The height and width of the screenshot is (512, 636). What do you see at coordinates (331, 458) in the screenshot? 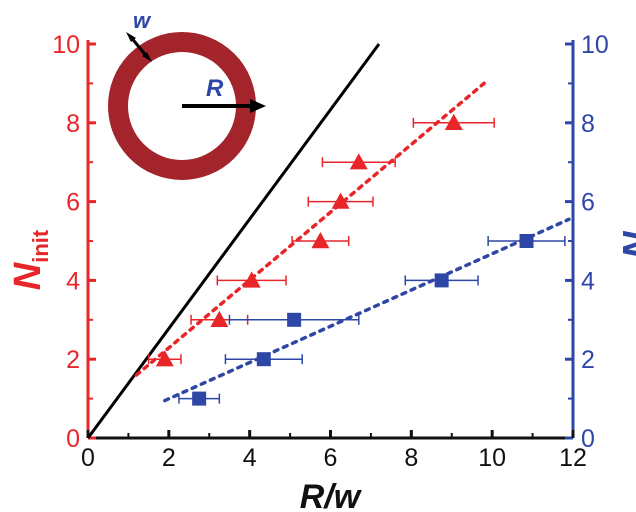
I see `x-tick-label: 6` at bounding box center [331, 458].